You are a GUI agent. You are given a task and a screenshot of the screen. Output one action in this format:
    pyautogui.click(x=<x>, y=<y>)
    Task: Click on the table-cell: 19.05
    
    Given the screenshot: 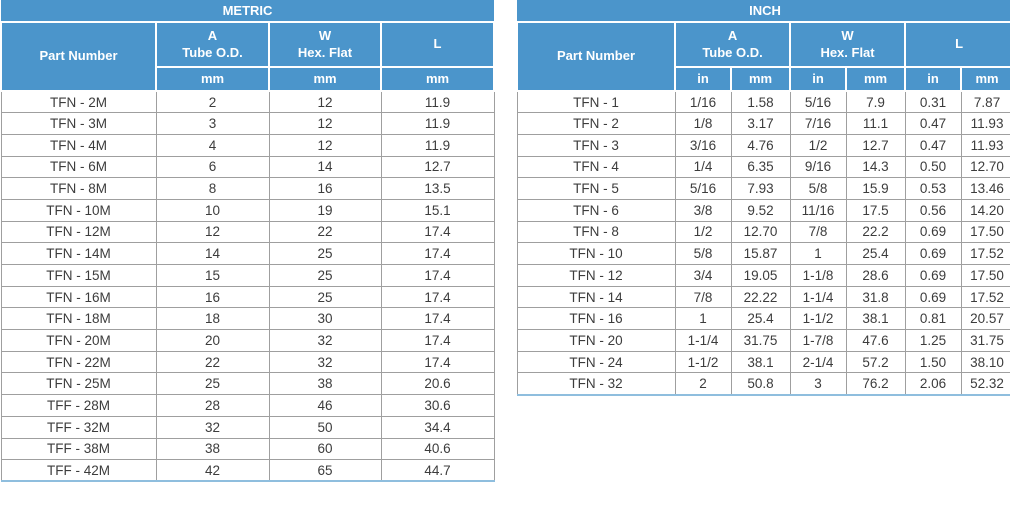 What is the action you would take?
    pyautogui.click(x=760, y=275)
    